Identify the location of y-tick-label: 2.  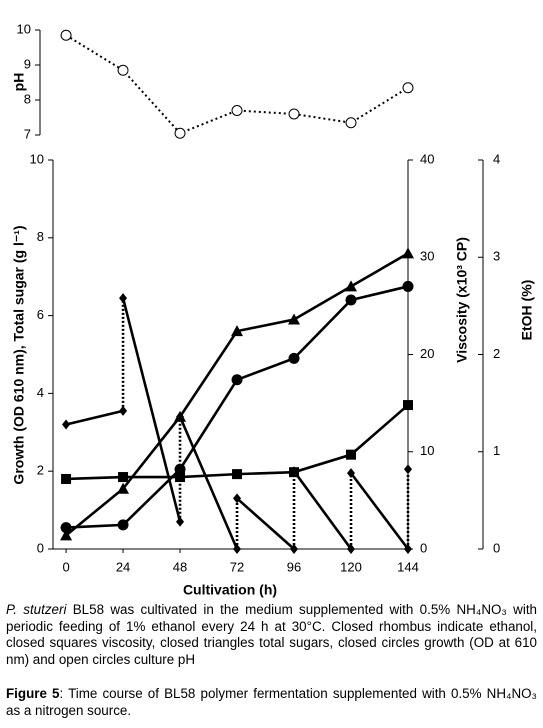
(40, 470).